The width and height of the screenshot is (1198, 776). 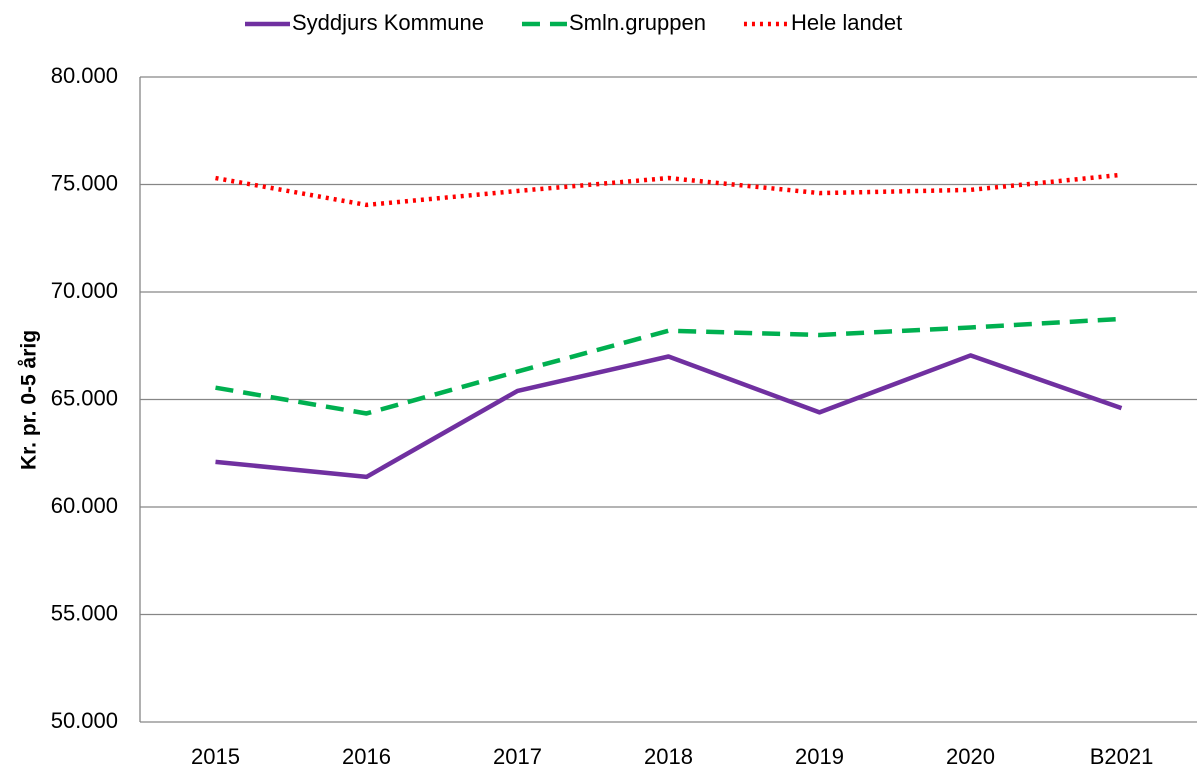 I want to click on legend-label: Syddjurs Kommune, so click(x=388, y=22).